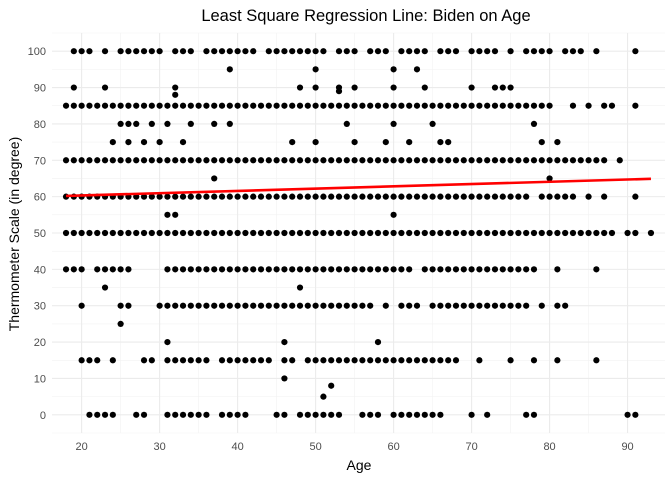 This screenshot has height=485, width=672. What do you see at coordinates (82, 447) in the screenshot?
I see `x-tick-label: 20` at bounding box center [82, 447].